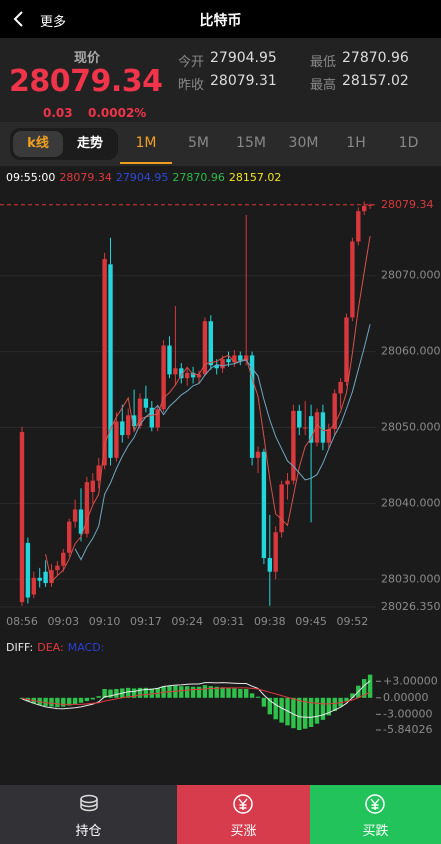  Describe the element at coordinates (407, 729) in the screenshot. I see `y-tick-label: -5.84026` at that location.